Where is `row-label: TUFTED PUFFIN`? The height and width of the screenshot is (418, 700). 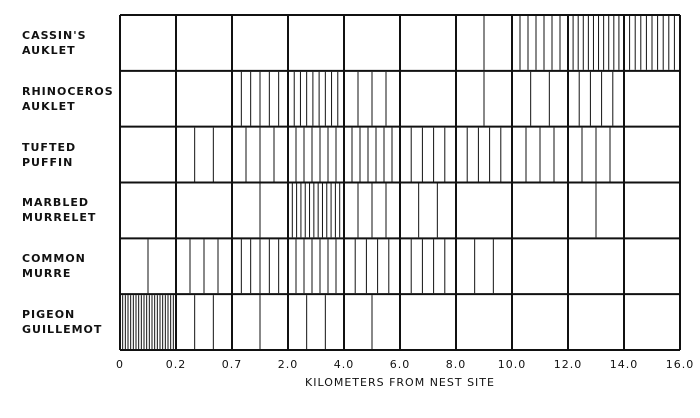 row-label: TUFTED PUFFIN is located at coordinates (49, 154).